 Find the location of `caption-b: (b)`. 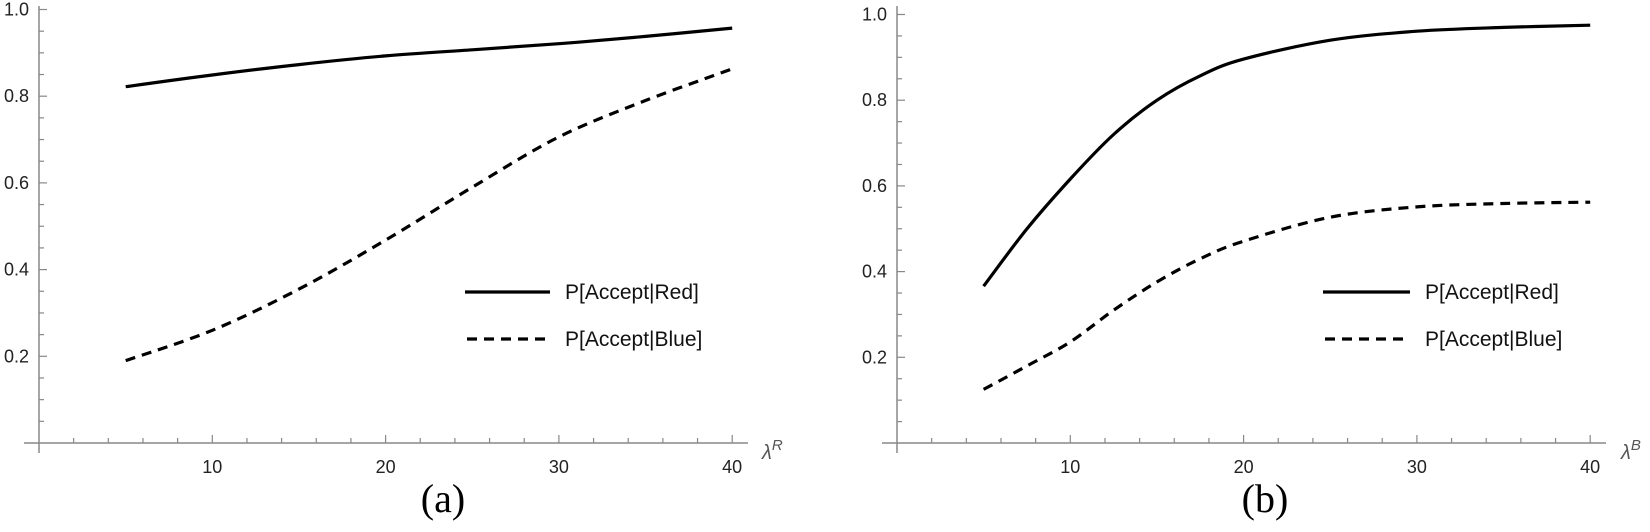

caption-b: (b) is located at coordinates (1265, 498).